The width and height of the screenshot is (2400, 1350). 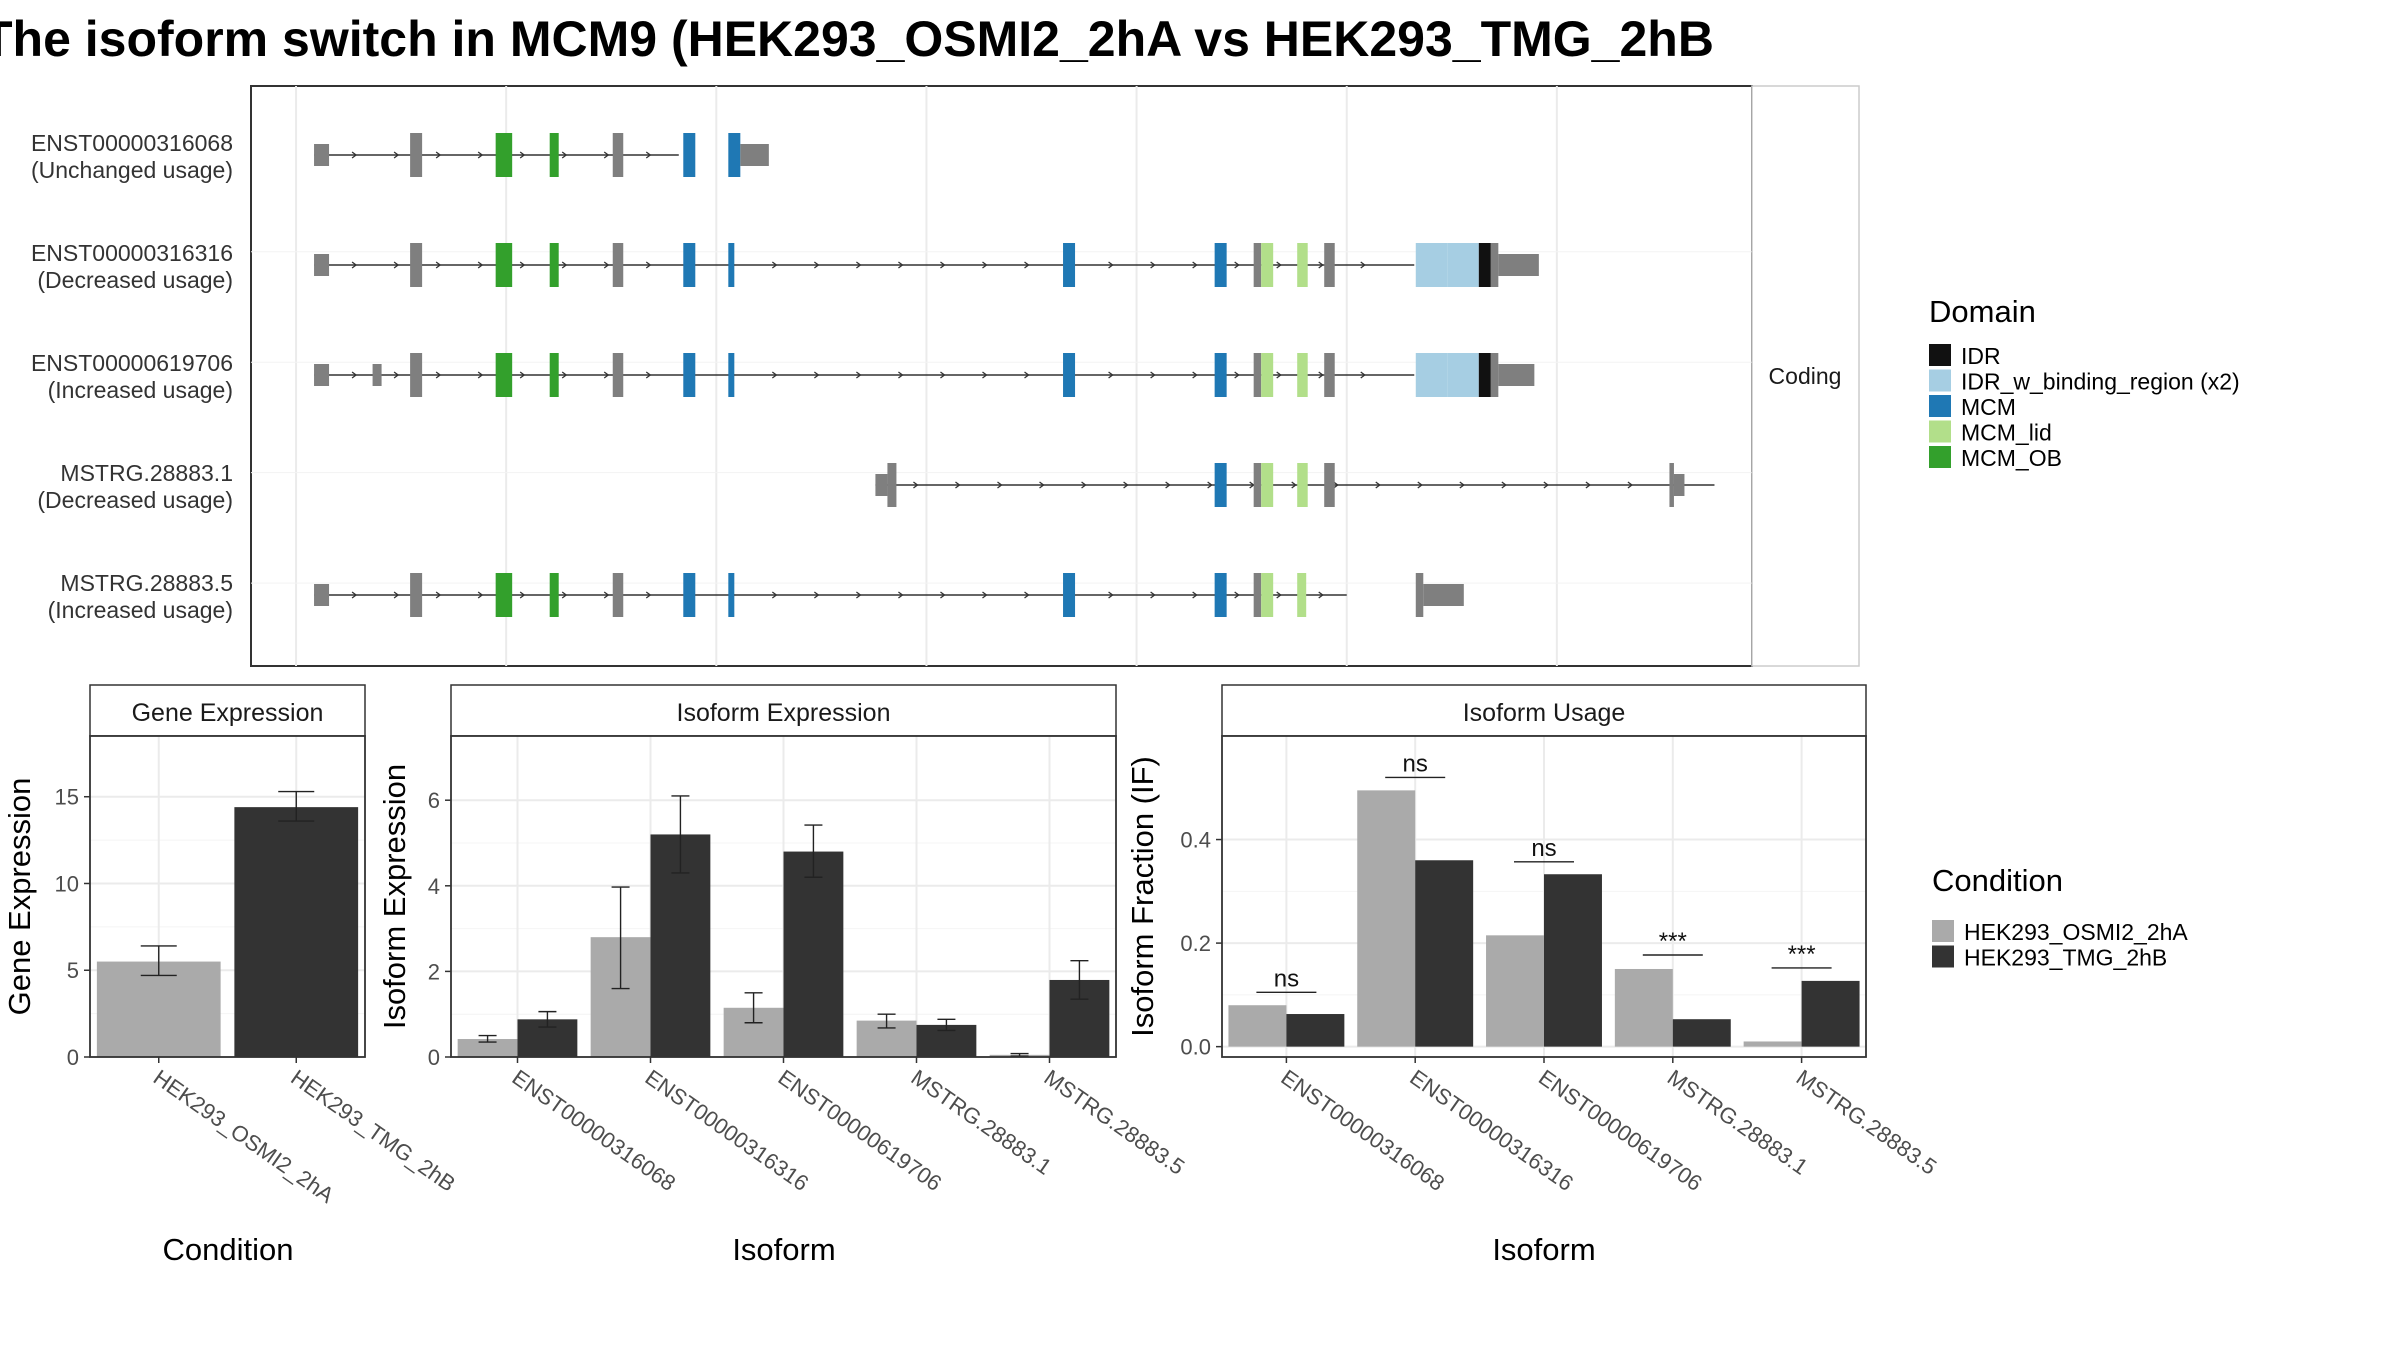 What do you see at coordinates (67, 883) in the screenshot?
I see `y-tick-label: 10` at bounding box center [67, 883].